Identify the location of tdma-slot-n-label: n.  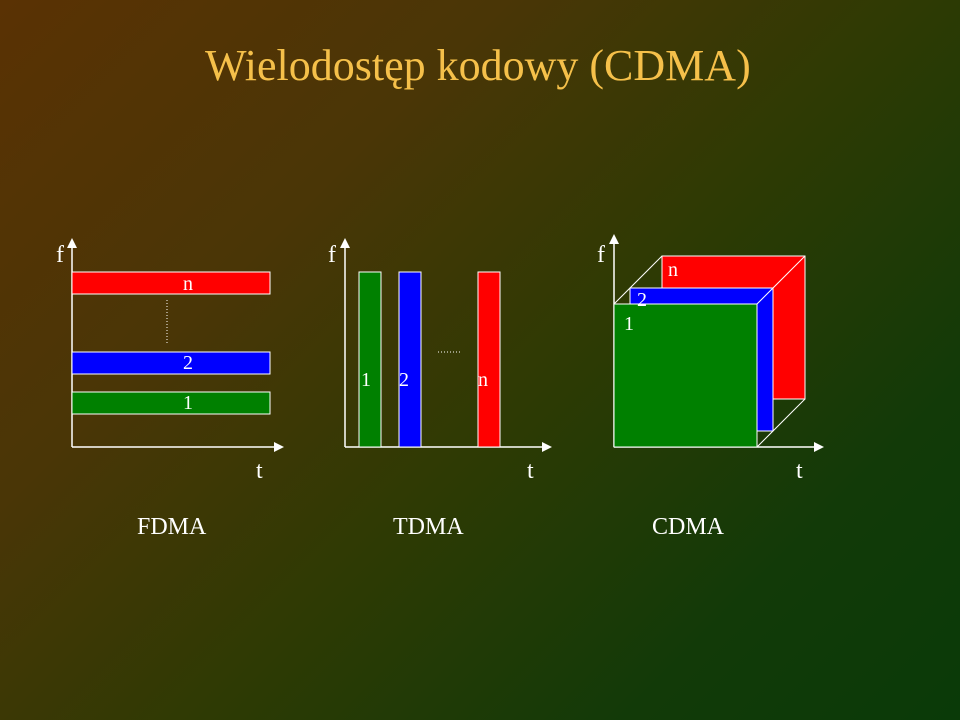
(483, 380).